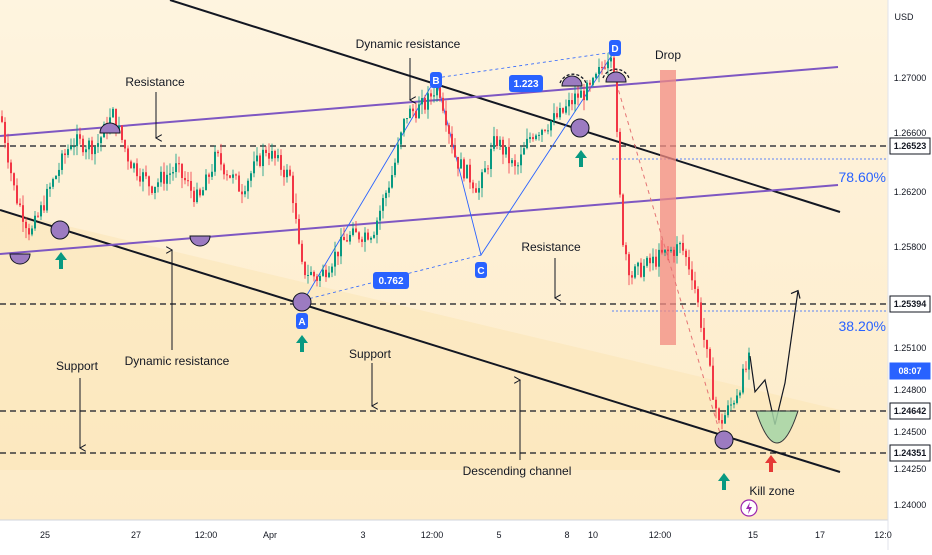 The width and height of the screenshot is (932, 555). I want to click on top-arc, so click(572, 81).